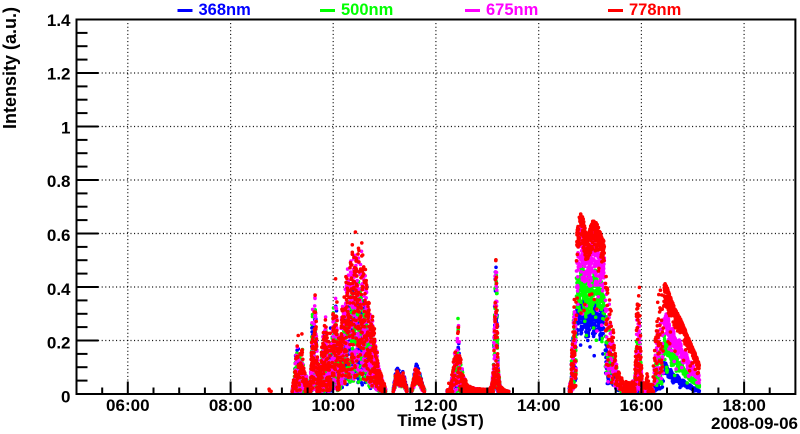  What do you see at coordinates (59, 181) in the screenshot?
I see `svg-text: 0.8` at bounding box center [59, 181].